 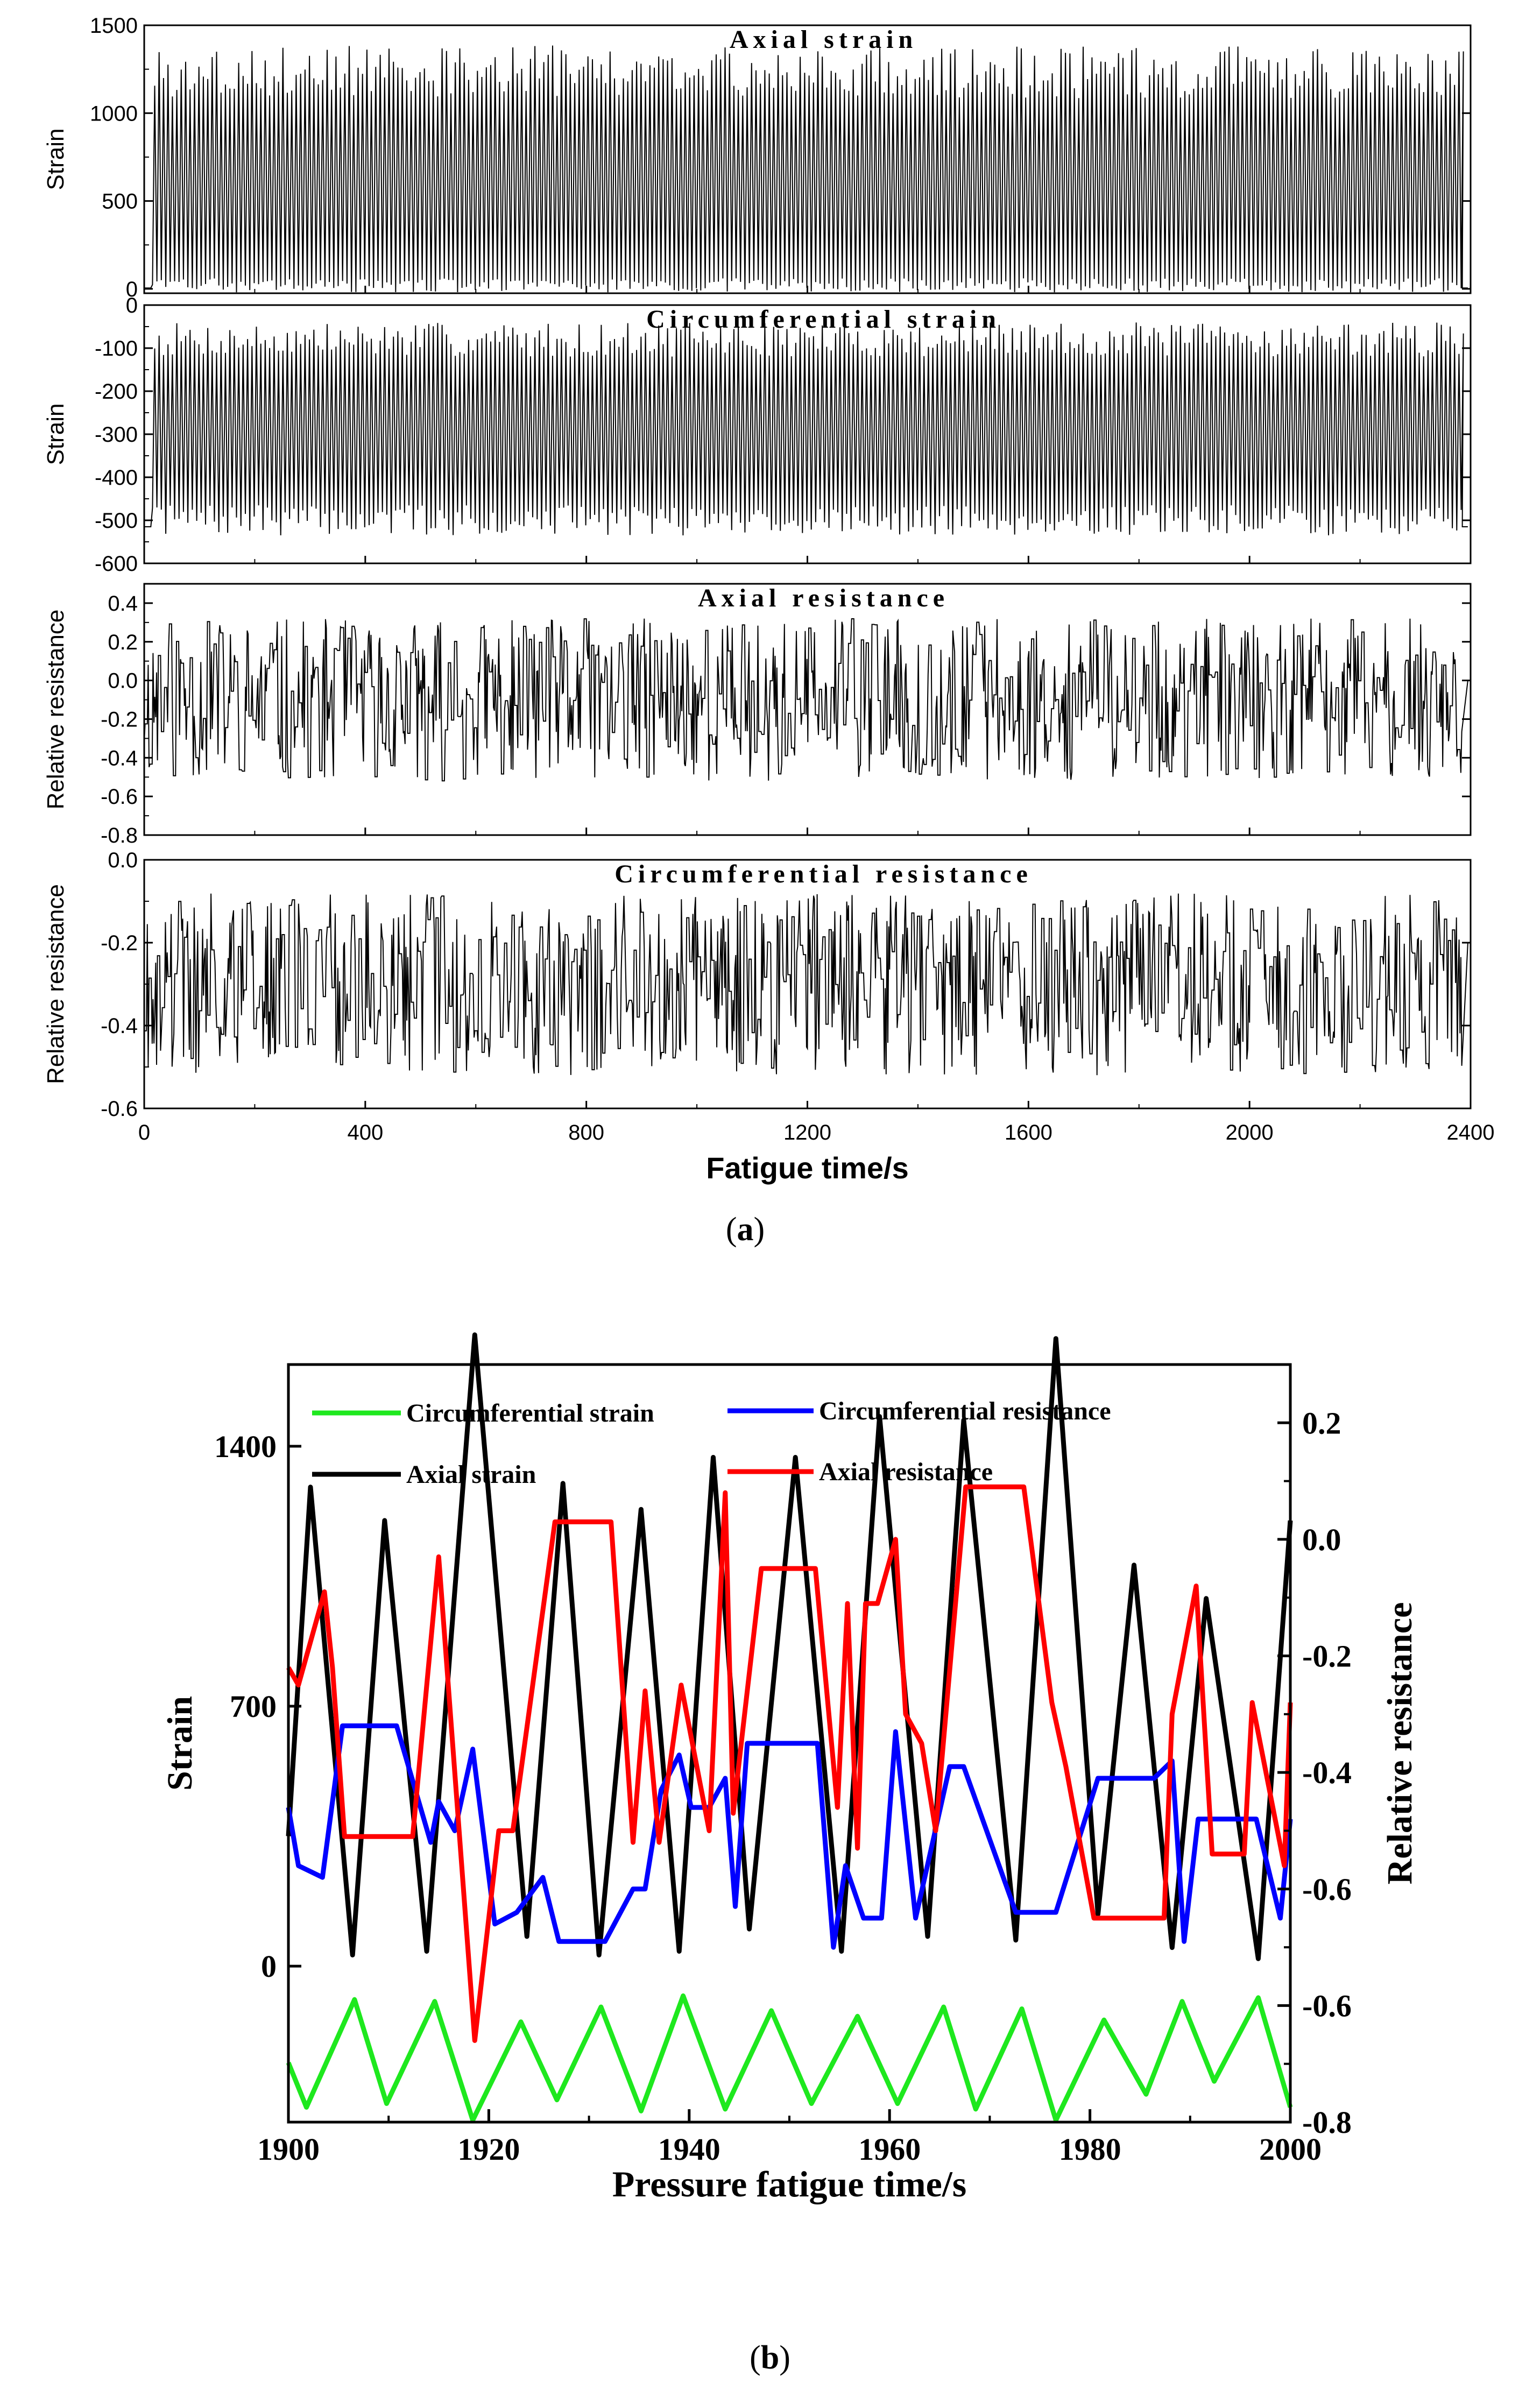 I want to click on axial-strain-plot: 0 500 1000 1500 Axial strain Strain, so click(x=757, y=157).